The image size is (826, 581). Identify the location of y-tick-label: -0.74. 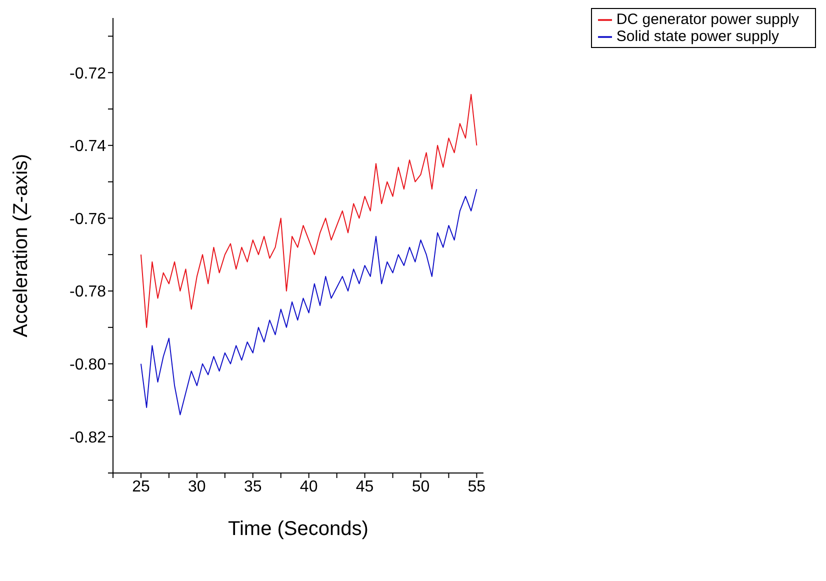
(88, 147).